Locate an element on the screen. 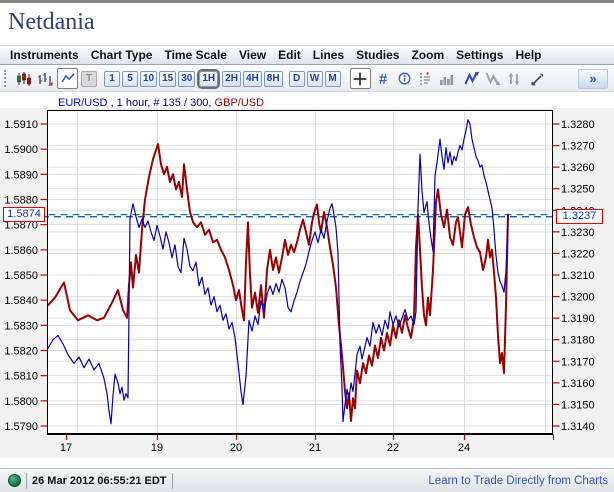 This screenshot has width=614, height=492. legend-info: , 1 hour, # 135 / 300, is located at coordinates (161, 103).